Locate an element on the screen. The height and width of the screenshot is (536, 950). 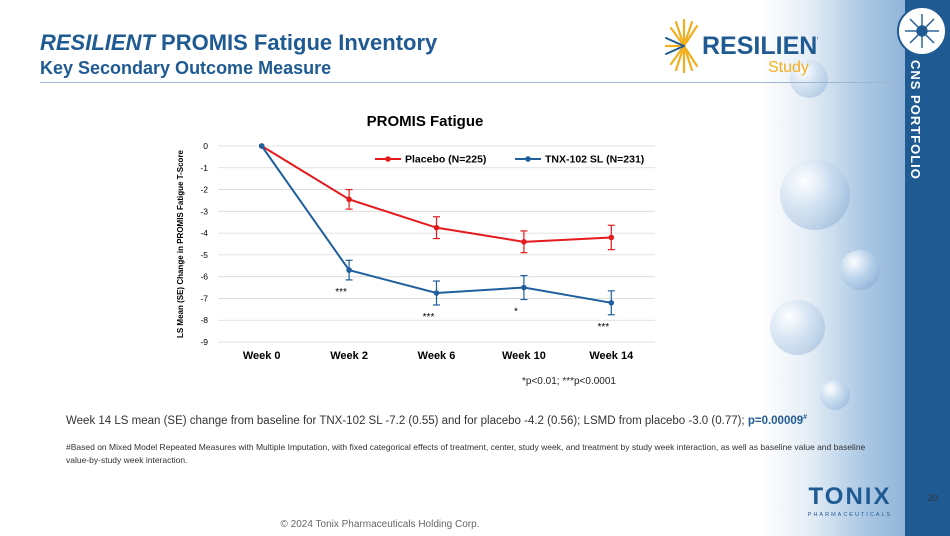
significance-note: *p<0.01; ***p<0.0001 is located at coordinates (569, 381).